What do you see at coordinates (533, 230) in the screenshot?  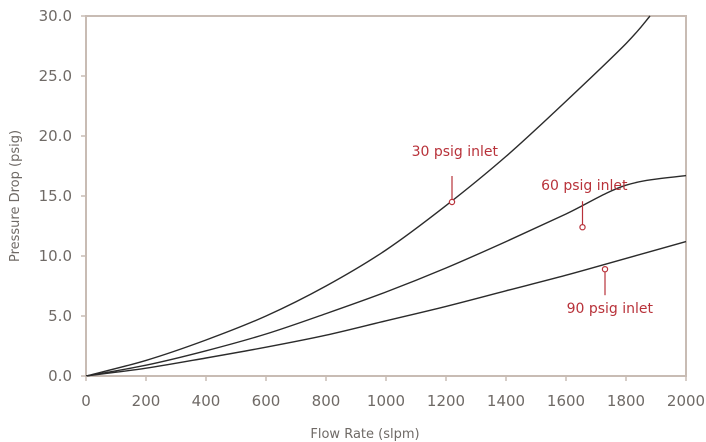 I see `annotation-layer: 30 psig inlet 60 psig inlet 90 psig inlet` at bounding box center [533, 230].